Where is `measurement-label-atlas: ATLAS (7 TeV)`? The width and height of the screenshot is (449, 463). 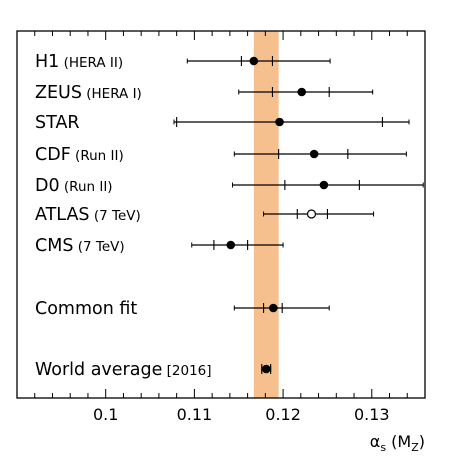 measurement-label-atlas: ATLAS (7 TeV) is located at coordinates (88, 215).